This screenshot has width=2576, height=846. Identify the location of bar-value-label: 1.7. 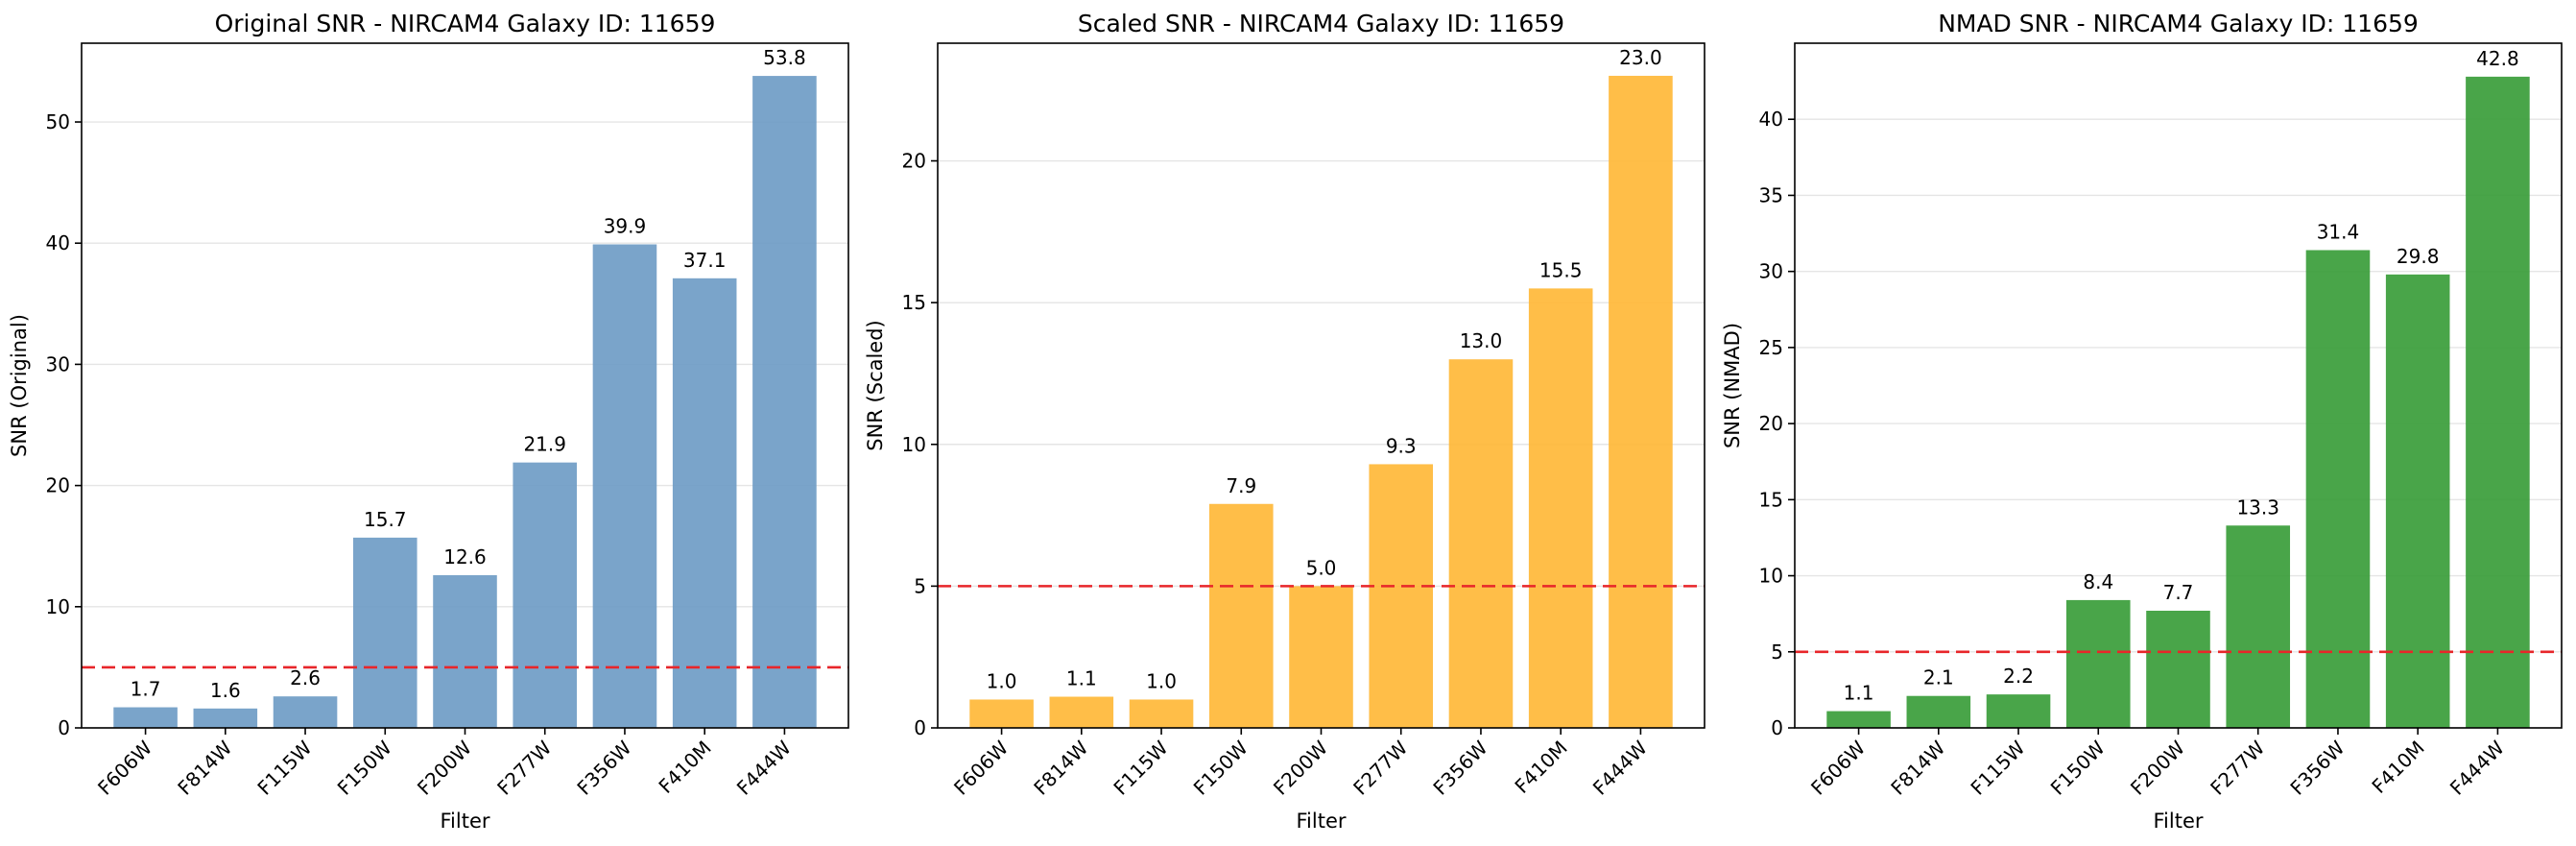
(146, 689).